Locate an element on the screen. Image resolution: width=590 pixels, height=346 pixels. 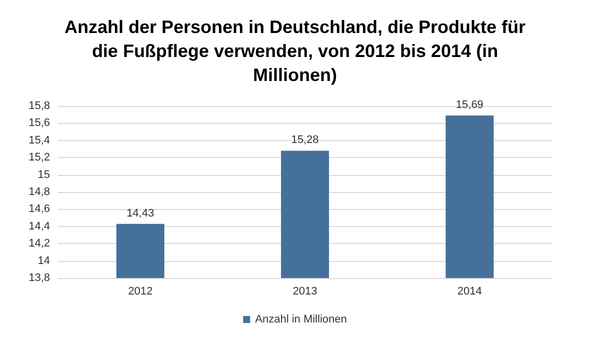
data-label: 15,28 is located at coordinates (305, 140).